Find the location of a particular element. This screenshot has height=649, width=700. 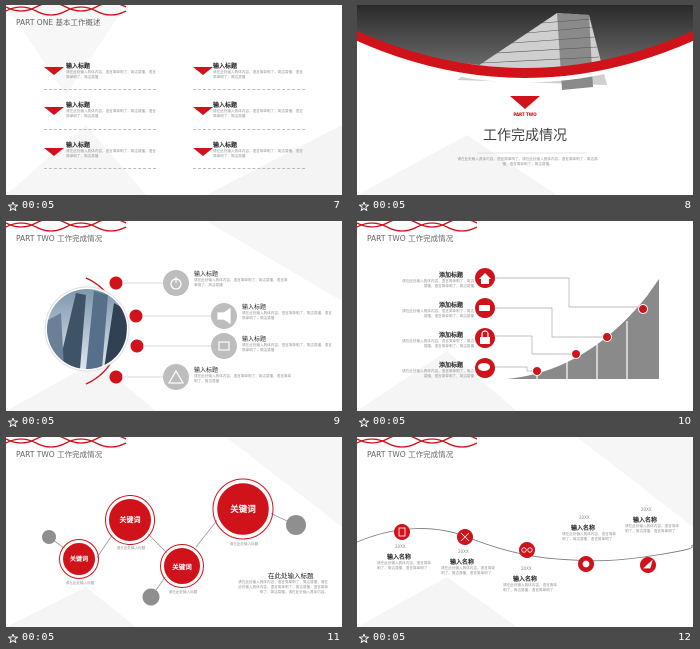

section-title: 工作完成情况 is located at coordinates (525, 136).